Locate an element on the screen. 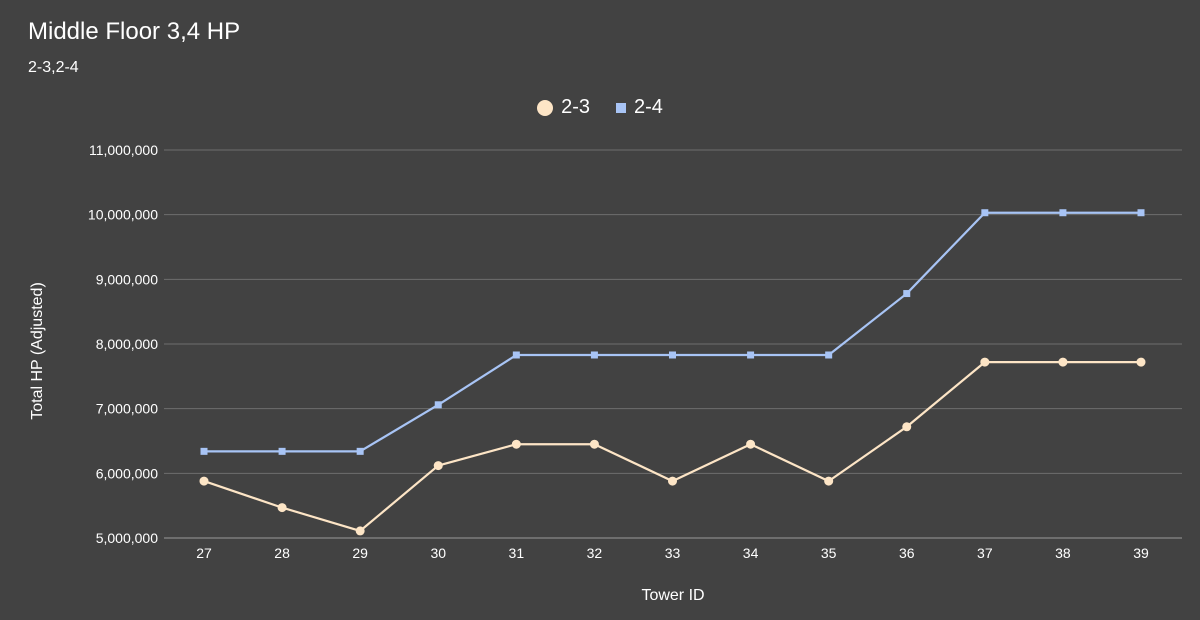 Image resolution: width=1200 pixels, height=620 pixels. y-tick-label: 7,000,000 is located at coordinates (127, 409).